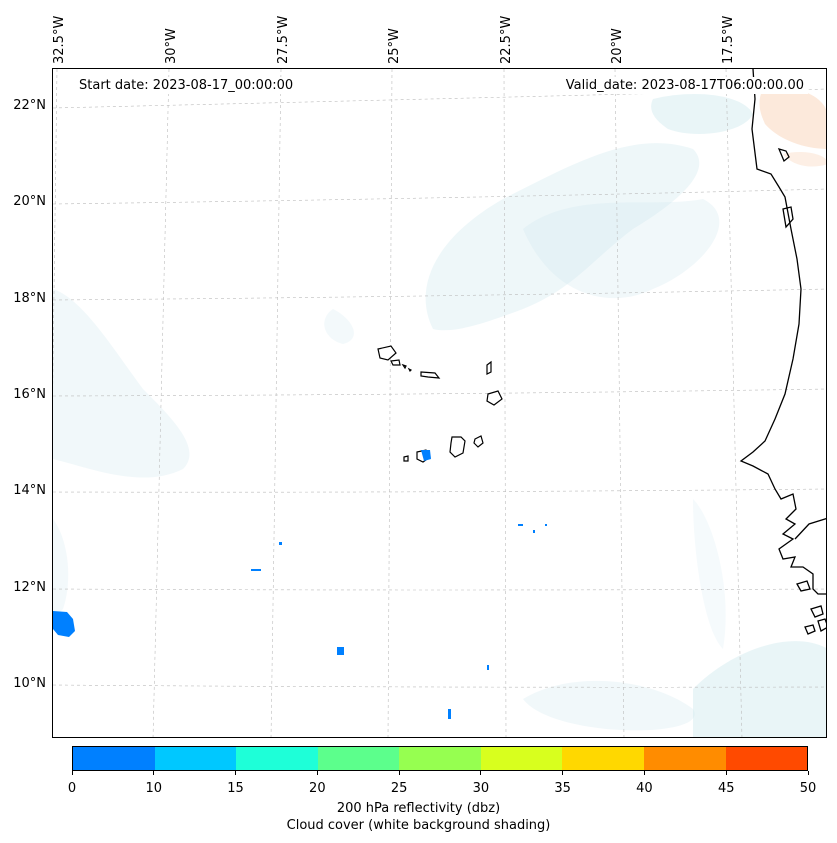  Describe the element at coordinates (29, 587) in the screenshot. I see `lat-label-12n: 12°N` at that location.